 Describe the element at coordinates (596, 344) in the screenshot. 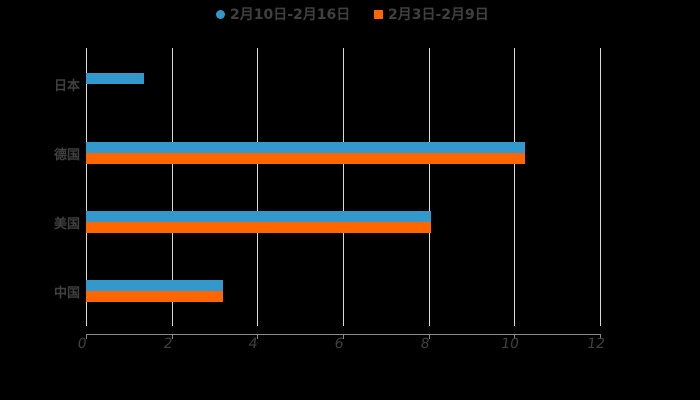

I see `x-tick-label: 12` at that location.